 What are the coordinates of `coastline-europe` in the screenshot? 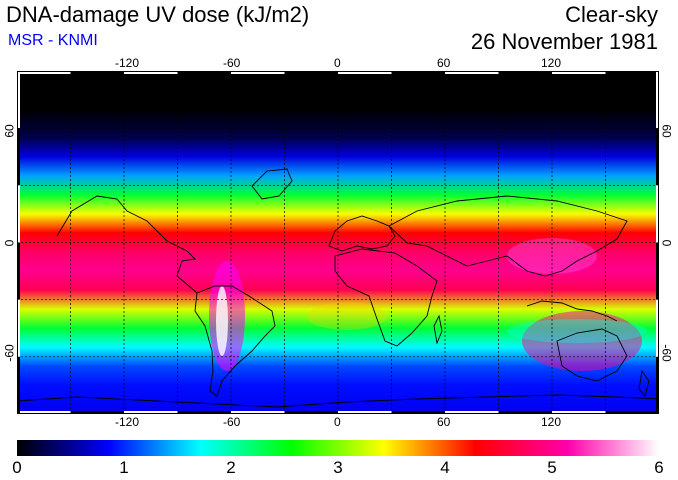 It's located at (362, 233).